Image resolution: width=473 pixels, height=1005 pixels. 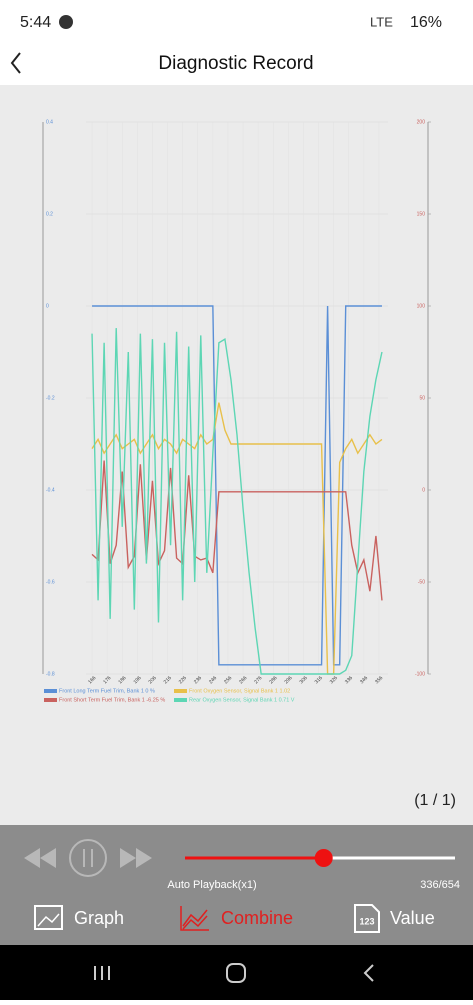 I want to click on graph-icon-line, so click(x=48, y=920).